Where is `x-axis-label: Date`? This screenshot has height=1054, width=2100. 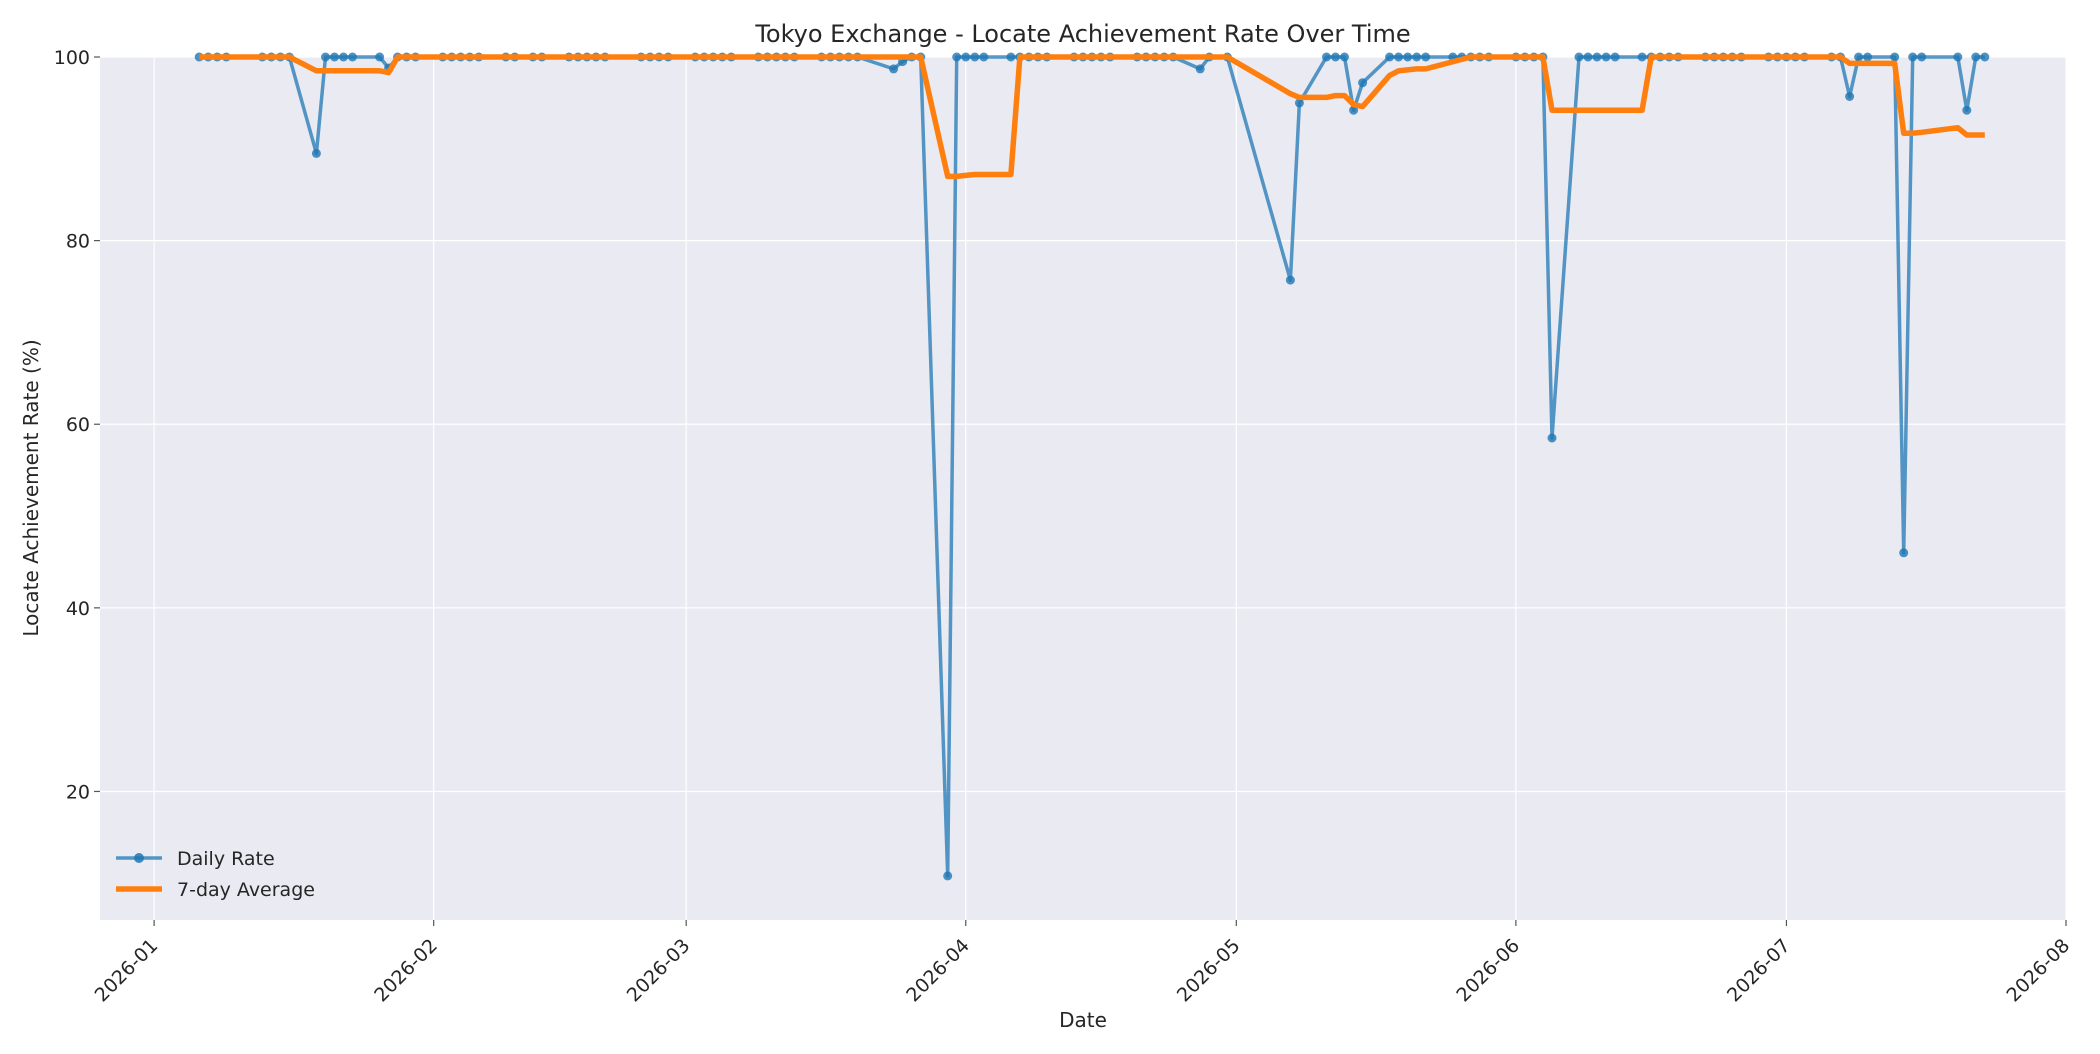
x-axis-label: Date is located at coordinates (1083, 1020).